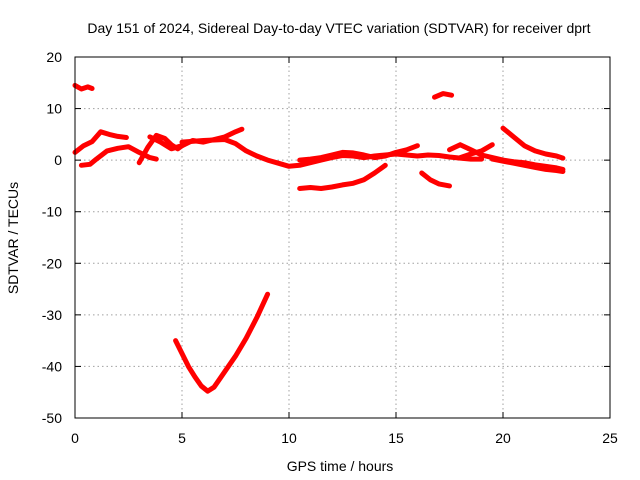 The width and height of the screenshot is (640, 480). What do you see at coordinates (396, 438) in the screenshot?
I see `x-tick-label: 15` at bounding box center [396, 438].